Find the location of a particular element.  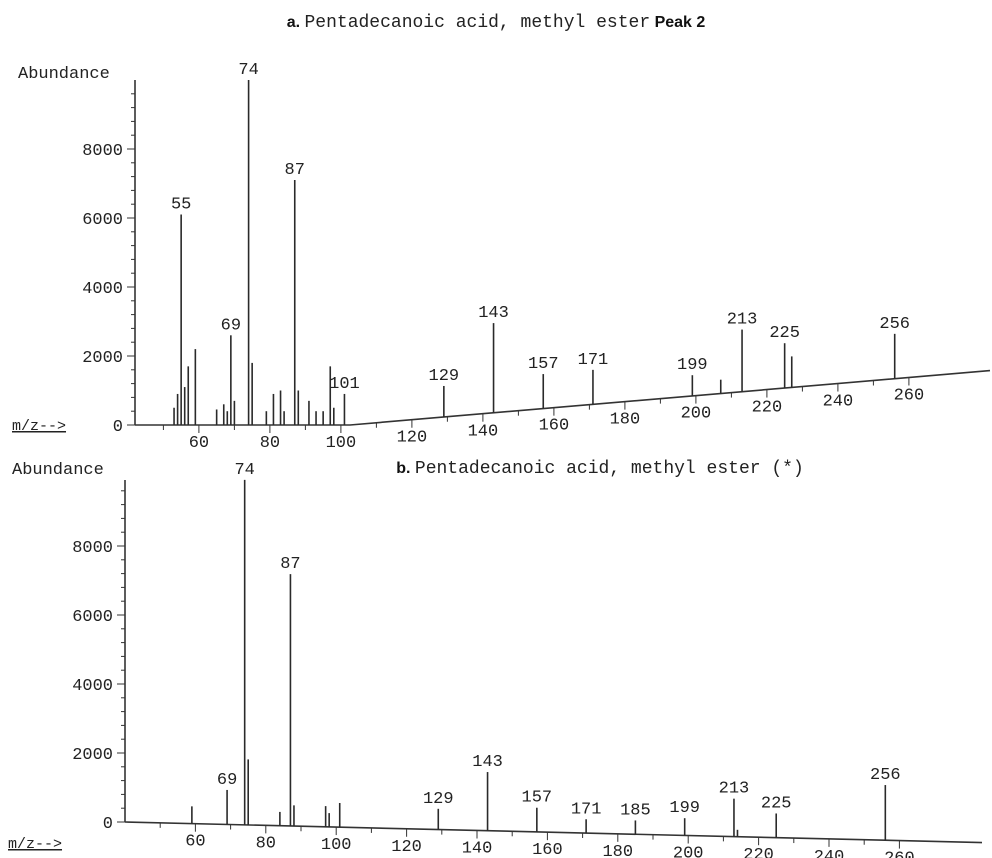

peak-label: 55 is located at coordinates (181, 205).